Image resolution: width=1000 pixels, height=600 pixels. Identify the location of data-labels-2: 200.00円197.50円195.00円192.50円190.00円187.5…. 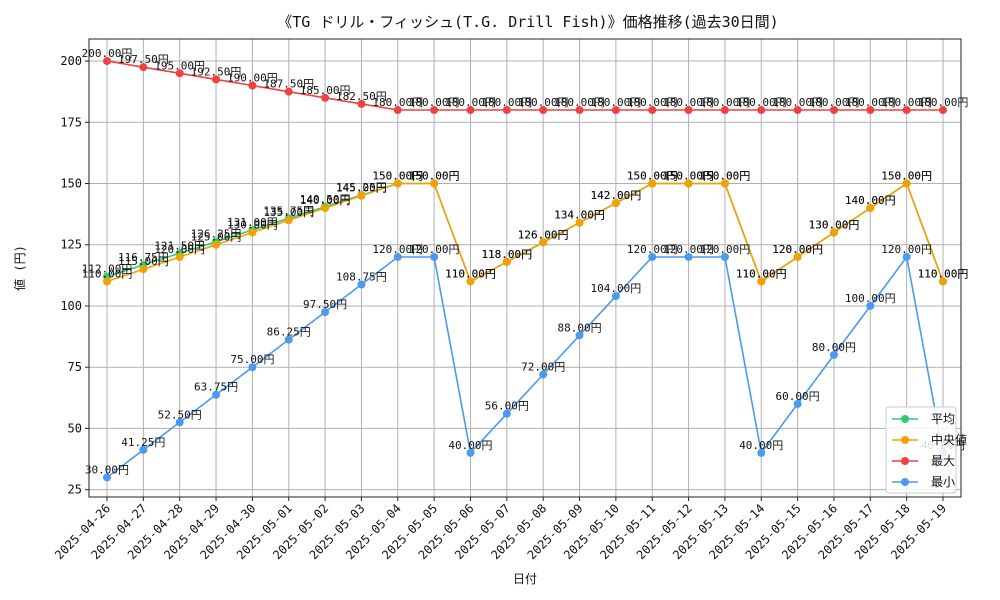
(525, 78).